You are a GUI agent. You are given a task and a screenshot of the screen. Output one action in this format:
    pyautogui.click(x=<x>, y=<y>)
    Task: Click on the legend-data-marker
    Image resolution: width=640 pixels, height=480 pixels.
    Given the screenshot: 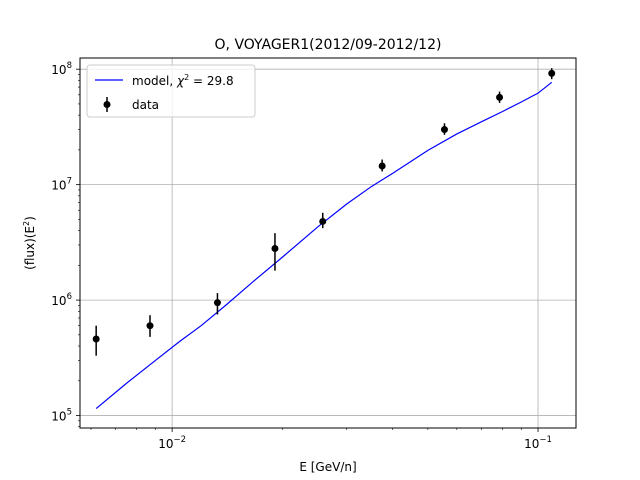 What is the action you would take?
    pyautogui.click(x=107, y=104)
    